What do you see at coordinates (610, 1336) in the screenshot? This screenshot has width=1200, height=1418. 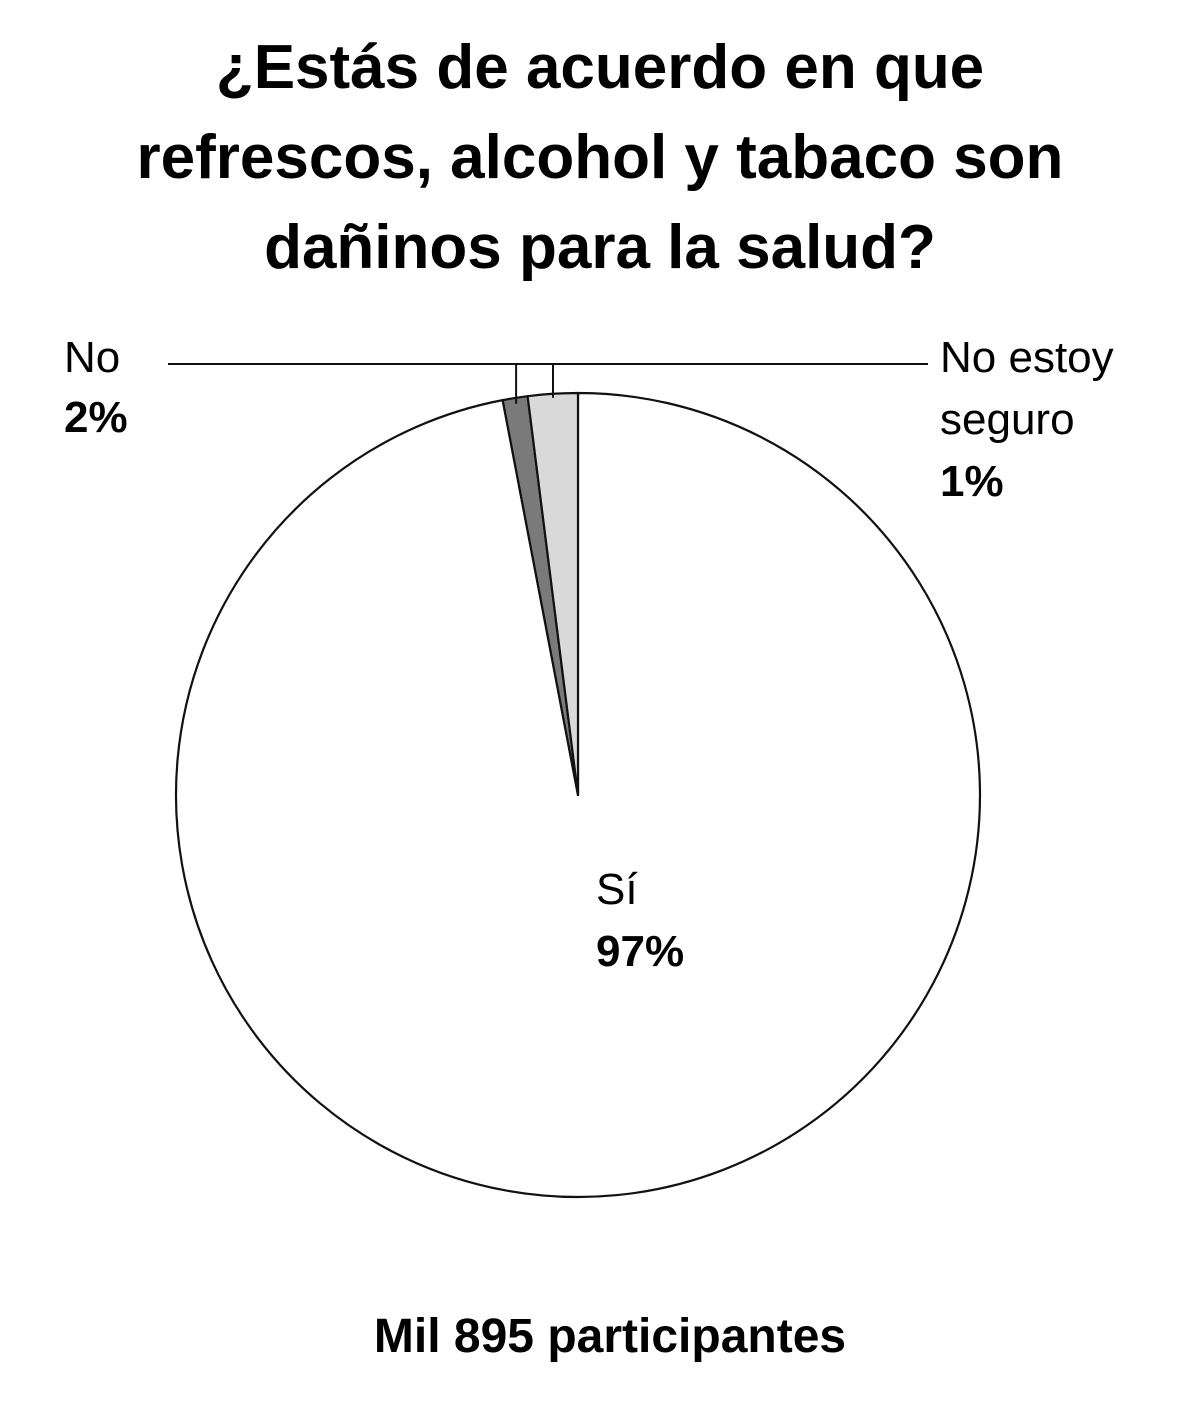 I see `participants-footer: Mil 895 participantes` at bounding box center [610, 1336].